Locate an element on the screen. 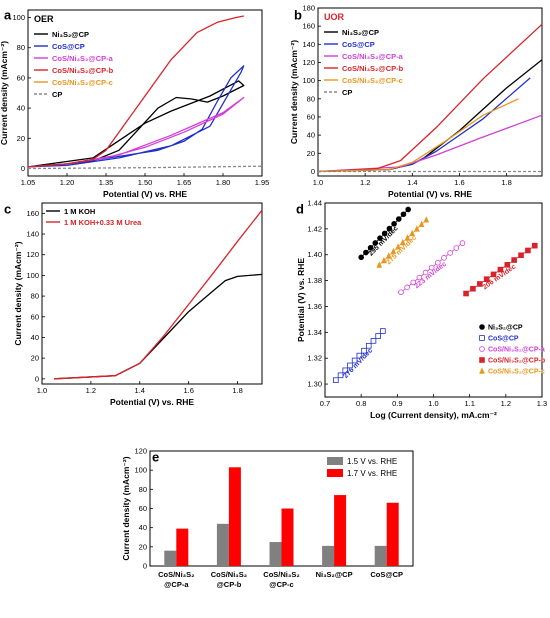 This screenshot has height=618, width=550. plot-frame is located at coordinates (430, 92).